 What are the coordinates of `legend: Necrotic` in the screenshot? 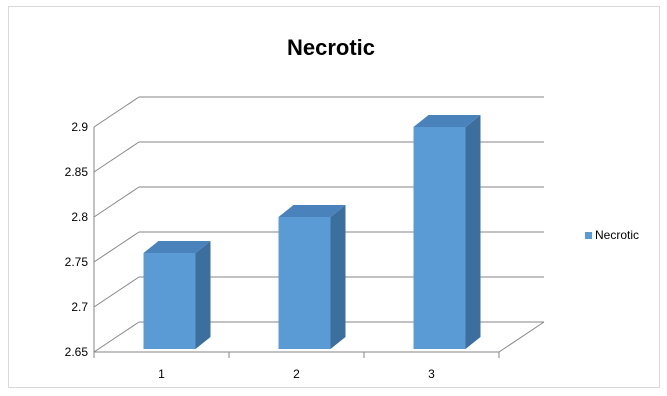 It's located at (612, 235).